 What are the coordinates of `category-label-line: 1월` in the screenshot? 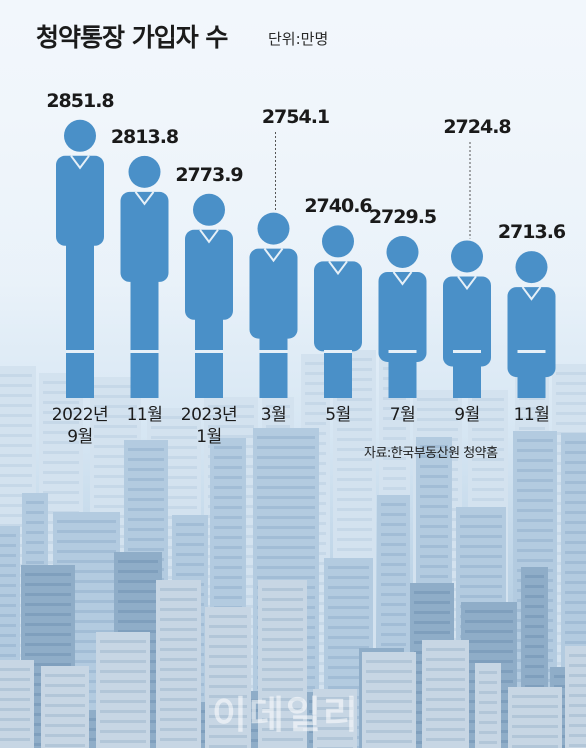 It's located at (209, 437).